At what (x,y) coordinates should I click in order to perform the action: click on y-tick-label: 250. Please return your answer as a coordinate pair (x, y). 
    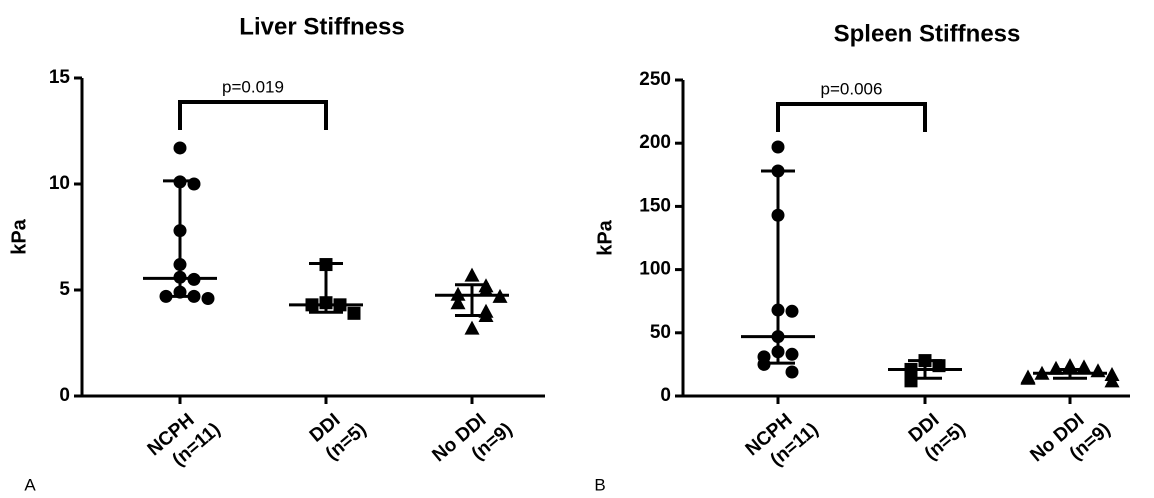
    Looking at the image, I should click on (655, 79).